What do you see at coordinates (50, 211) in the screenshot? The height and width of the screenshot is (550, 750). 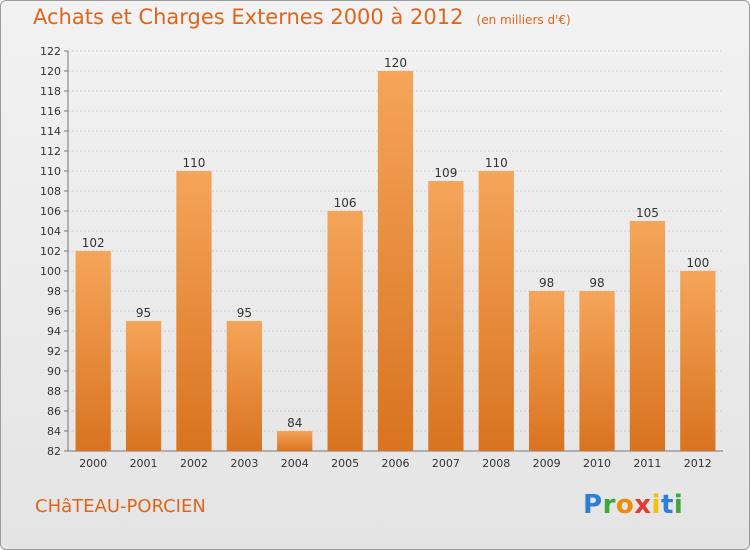 I see `y-tick-label: 106` at bounding box center [50, 211].